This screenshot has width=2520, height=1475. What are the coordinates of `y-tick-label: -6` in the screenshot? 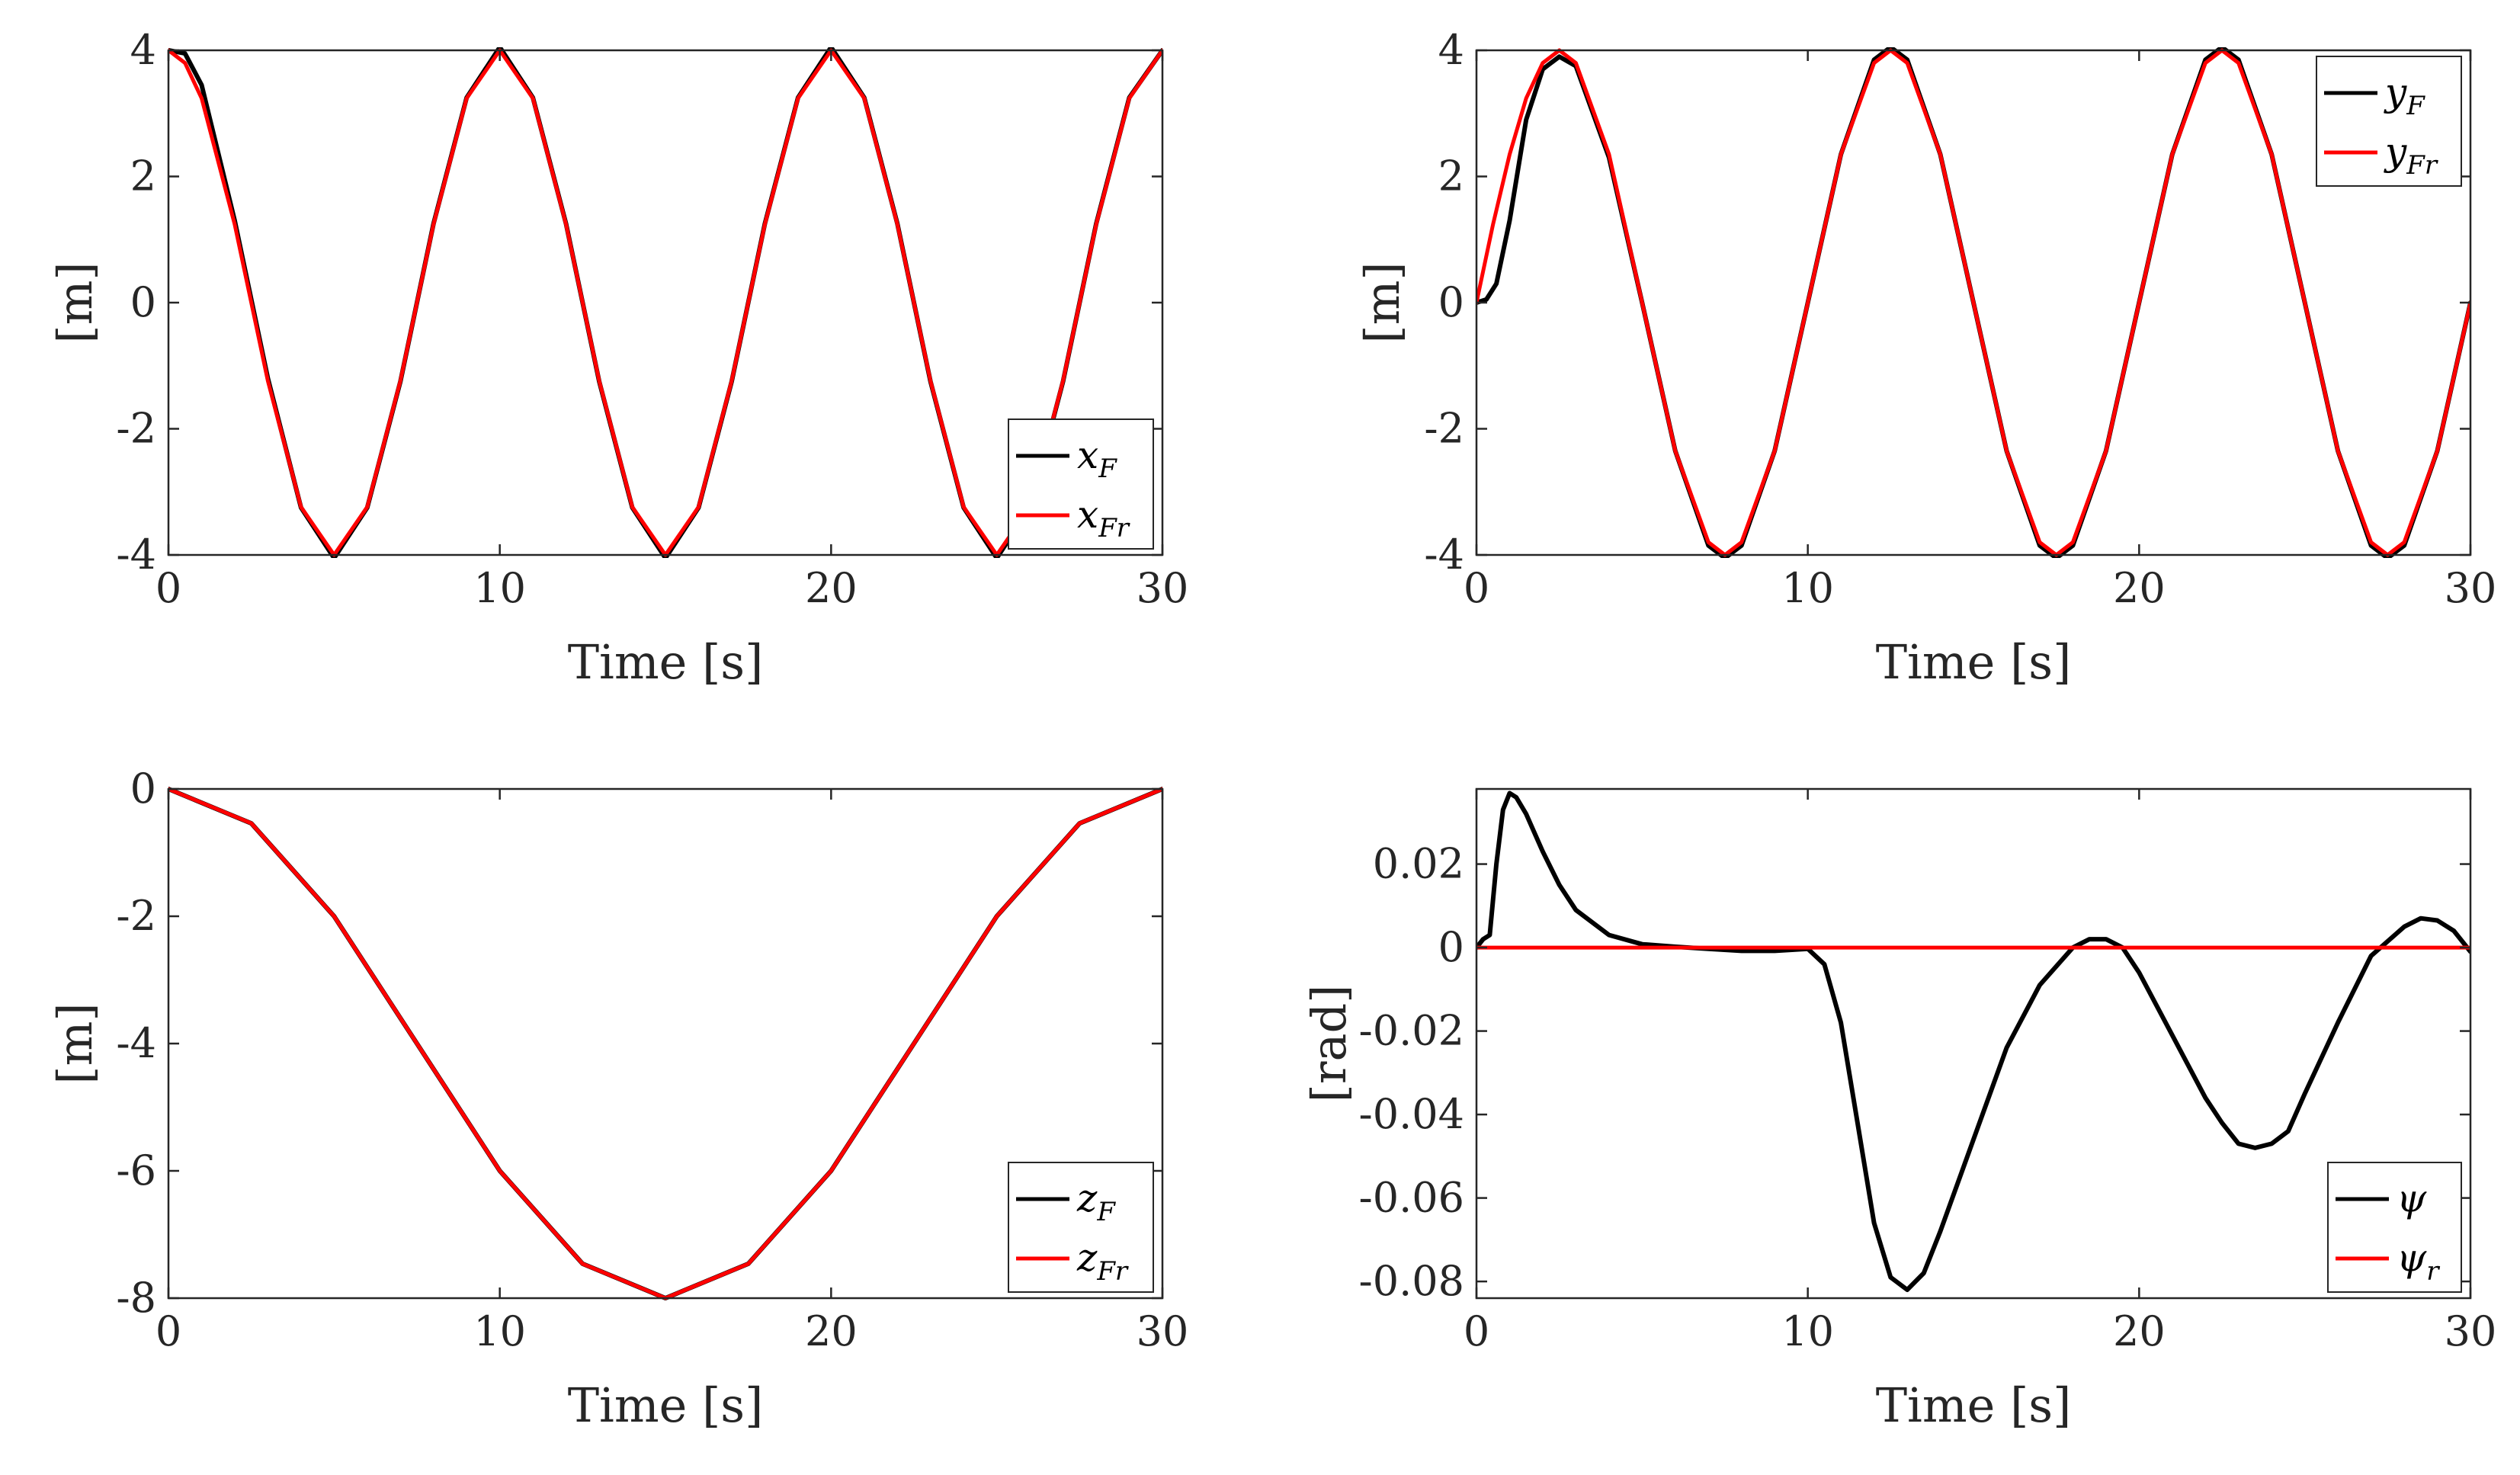 It's located at (136, 1170).